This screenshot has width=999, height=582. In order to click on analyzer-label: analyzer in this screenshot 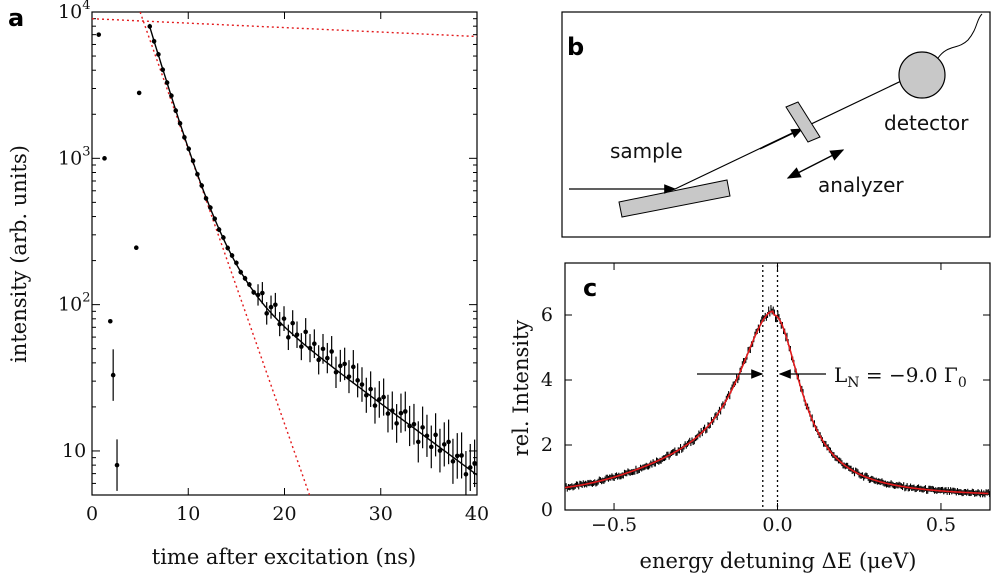, I will do `click(861, 185)`.